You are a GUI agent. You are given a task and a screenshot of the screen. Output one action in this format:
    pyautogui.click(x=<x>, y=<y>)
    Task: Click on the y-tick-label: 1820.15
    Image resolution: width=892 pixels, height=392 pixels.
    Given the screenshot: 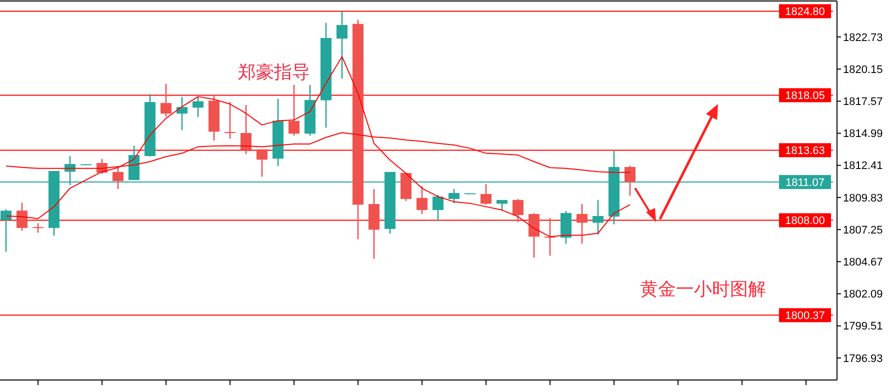 What is the action you would take?
    pyautogui.click(x=863, y=70)
    